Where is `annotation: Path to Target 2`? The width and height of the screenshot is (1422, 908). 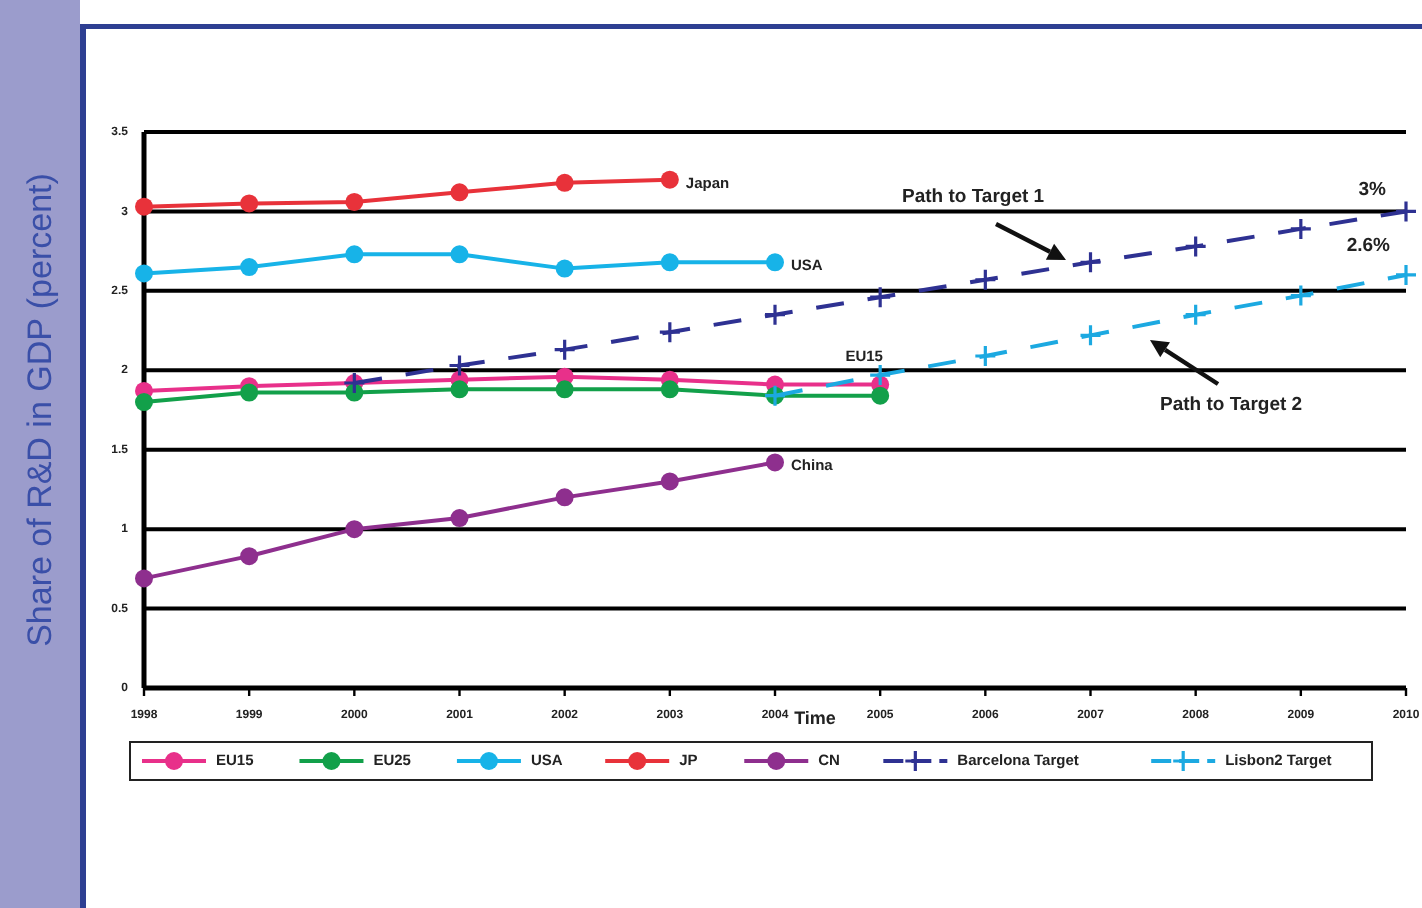
annotation: Path to Target 2 is located at coordinates (1231, 405).